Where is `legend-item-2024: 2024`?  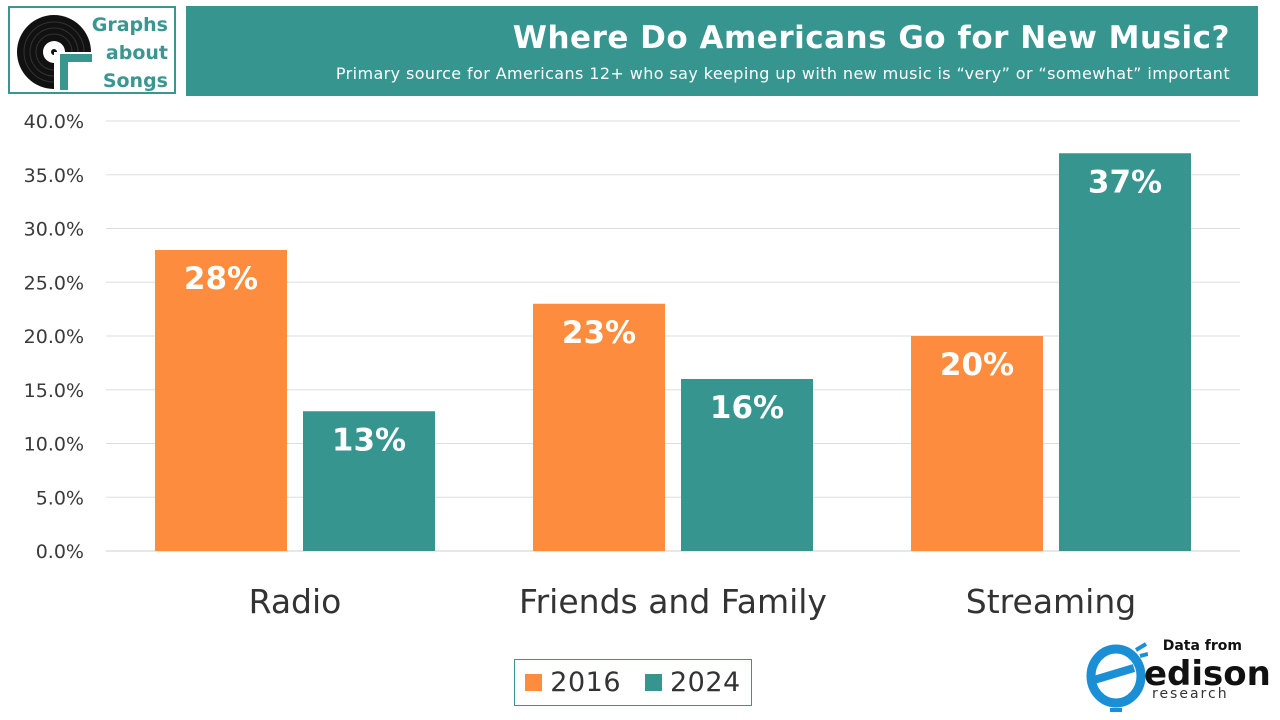
legend-item-2024: 2024 is located at coordinates (693, 682).